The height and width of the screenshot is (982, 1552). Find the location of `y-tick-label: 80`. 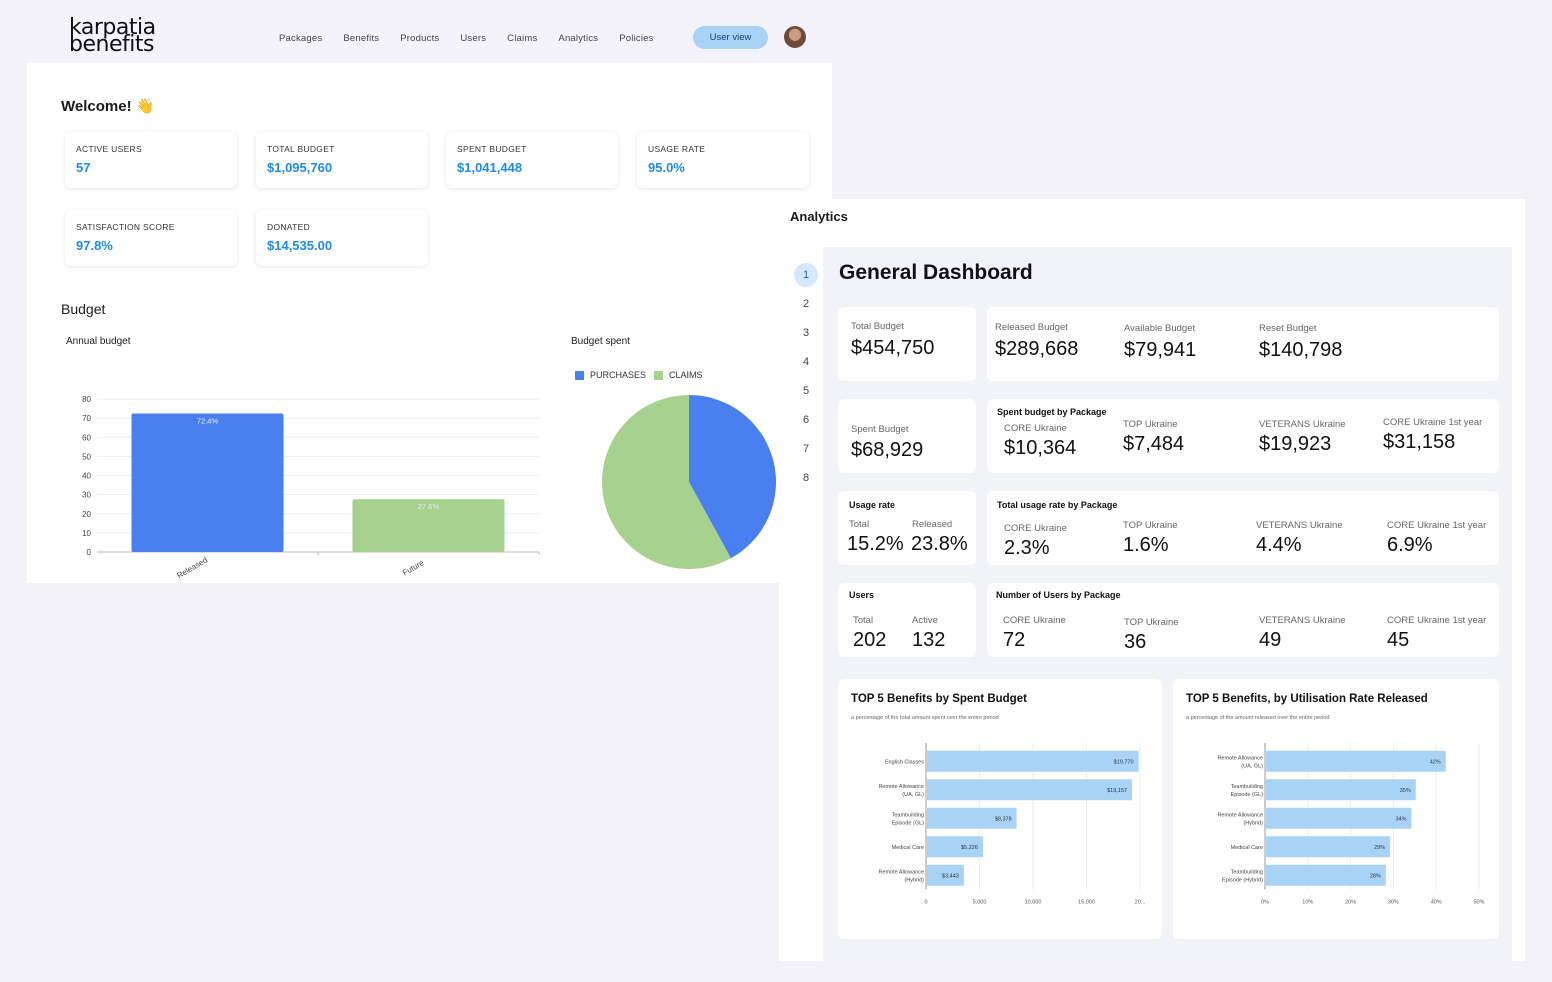

y-tick-label: 80 is located at coordinates (86, 399).